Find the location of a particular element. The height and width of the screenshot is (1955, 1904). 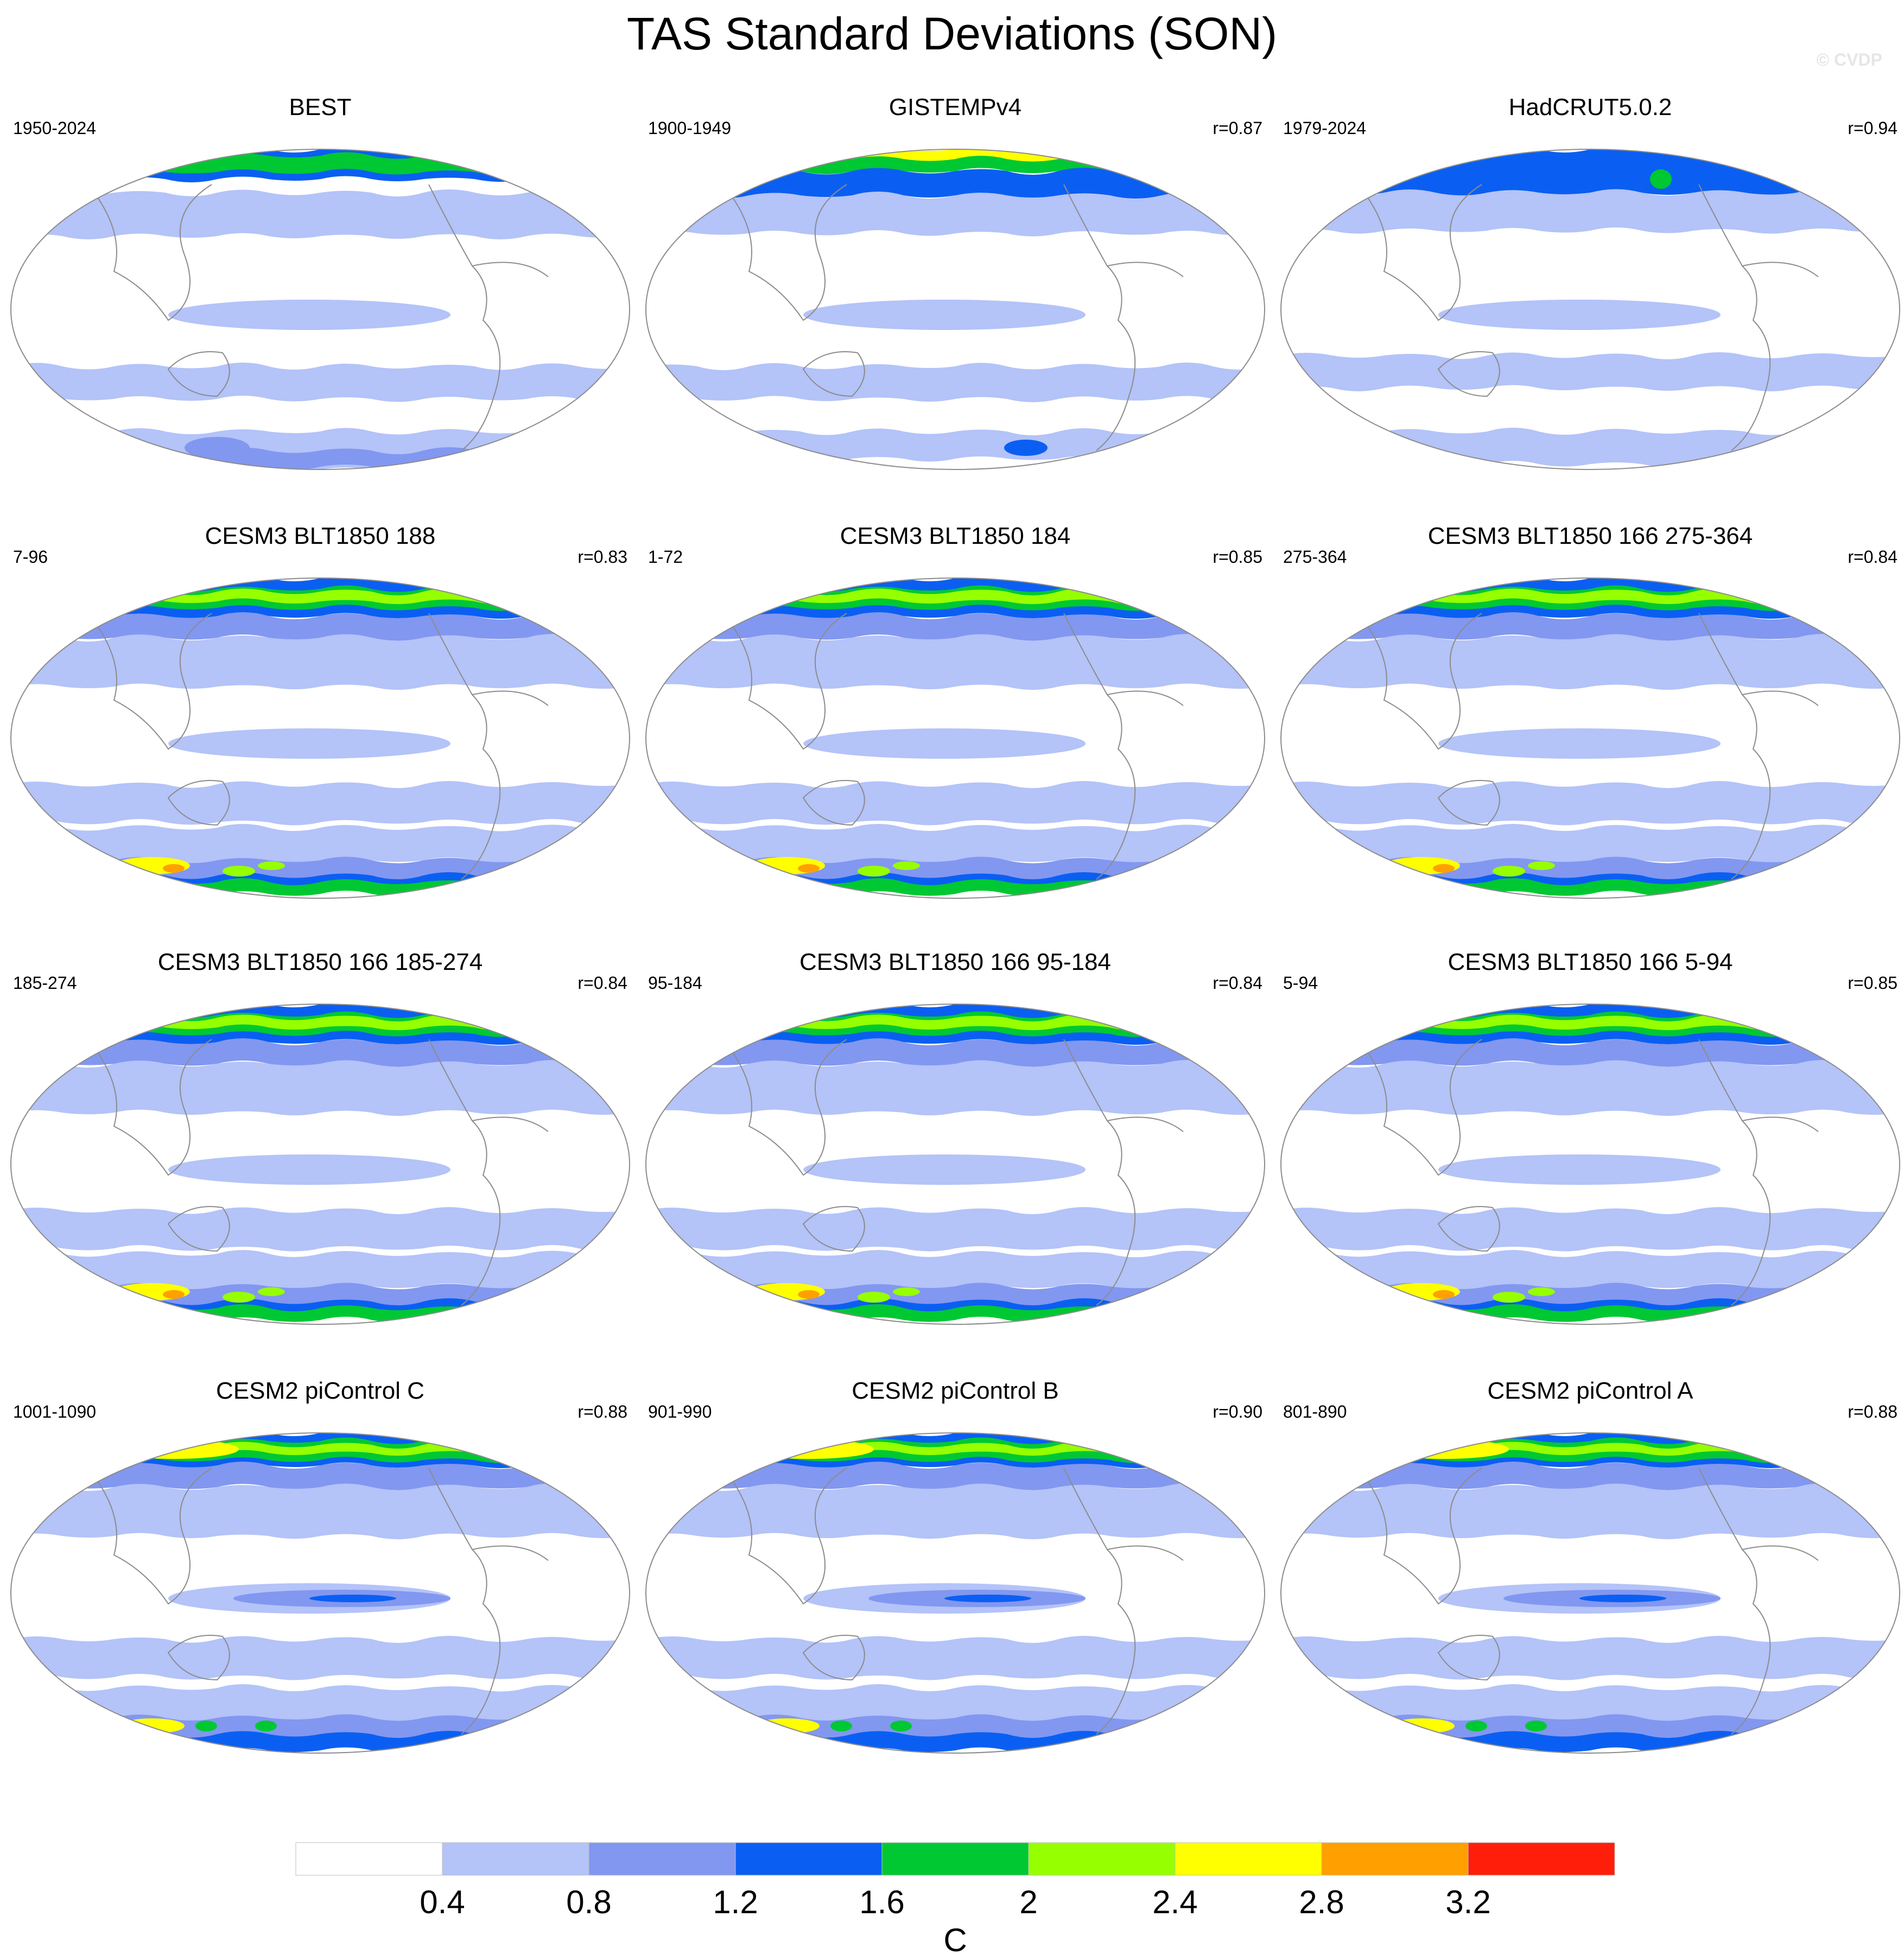

panel-title: HadCRUT5.0.2 is located at coordinates (1590, 107).